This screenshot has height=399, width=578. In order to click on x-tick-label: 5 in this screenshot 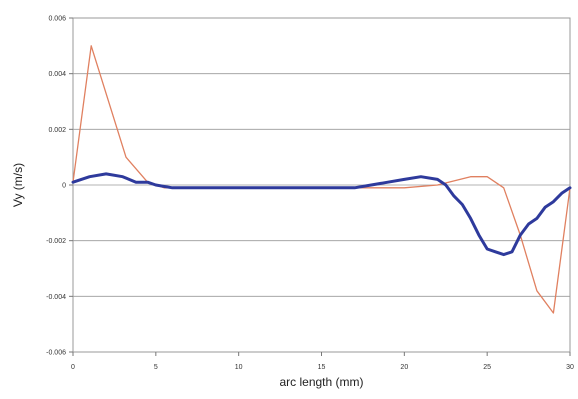, I will do `click(156, 367)`.